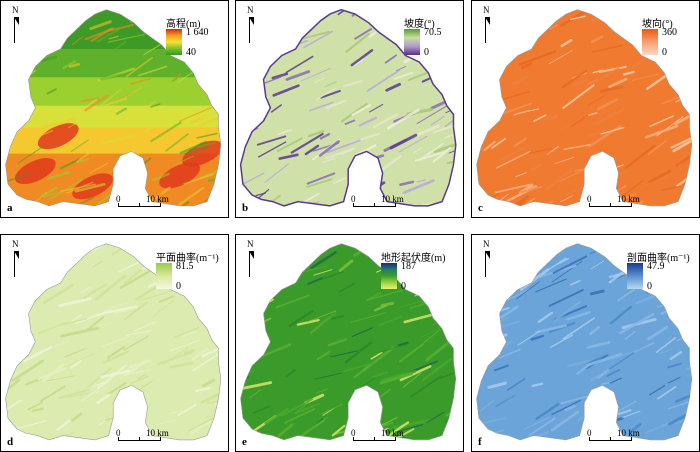  I want to click on legend-max-value: 70.5, so click(433, 32).